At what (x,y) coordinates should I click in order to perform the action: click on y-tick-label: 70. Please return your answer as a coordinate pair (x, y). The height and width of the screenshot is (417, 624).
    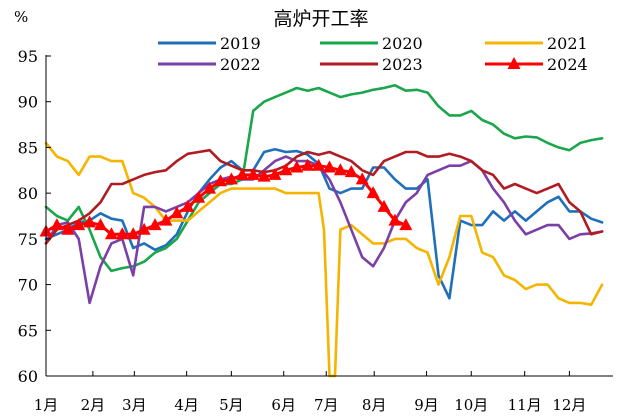
    Looking at the image, I should click on (28, 285).